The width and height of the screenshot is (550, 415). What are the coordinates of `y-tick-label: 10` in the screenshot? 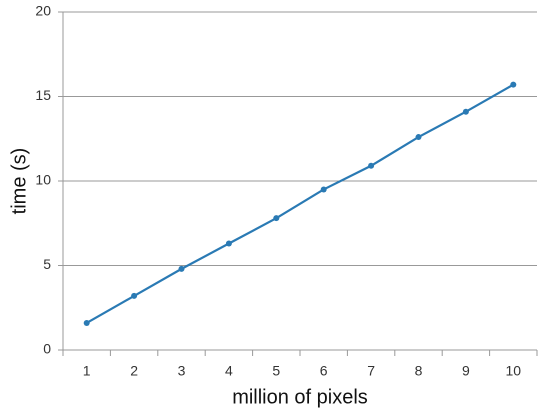 It's located at (43, 180).